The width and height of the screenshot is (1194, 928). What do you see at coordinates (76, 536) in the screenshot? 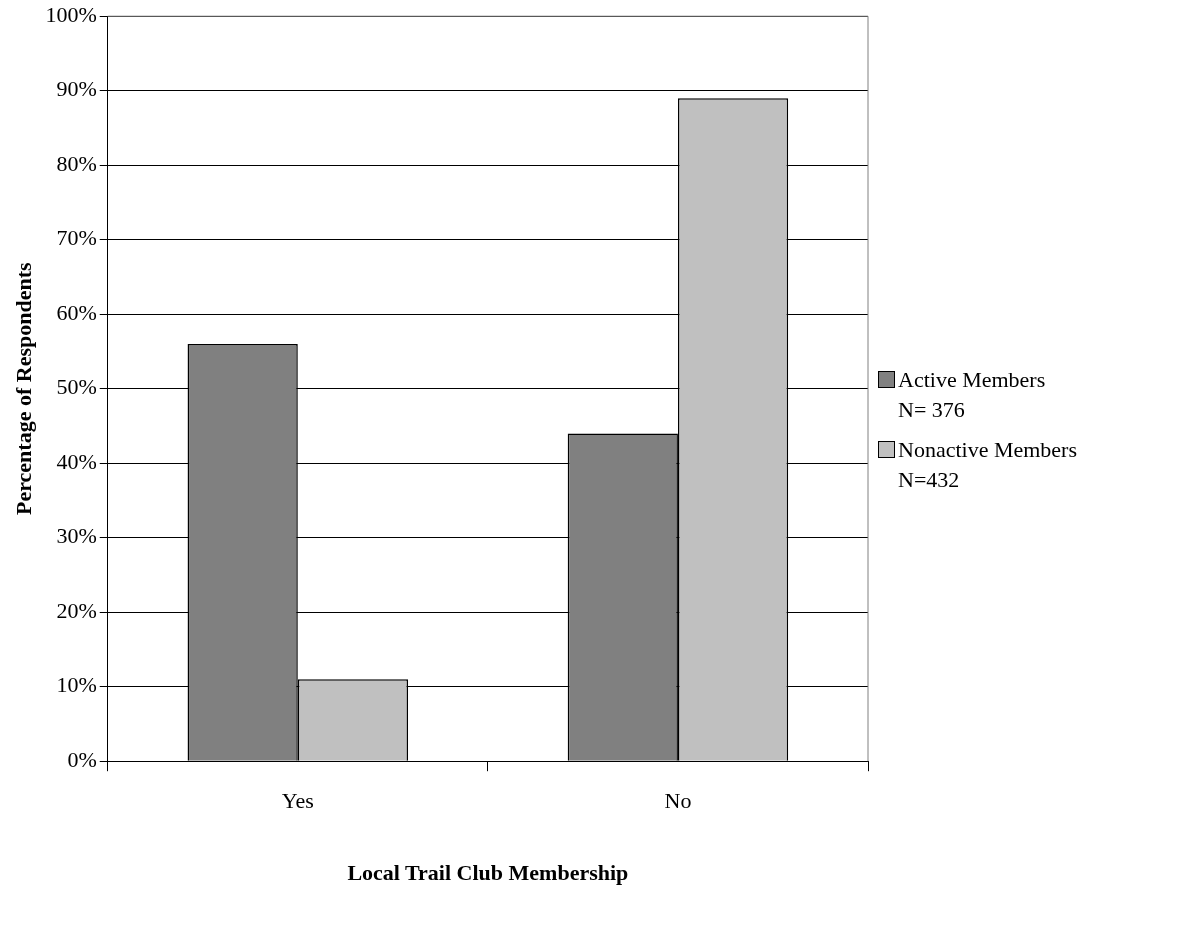
I see `y-tick-label: 30%` at bounding box center [76, 536].